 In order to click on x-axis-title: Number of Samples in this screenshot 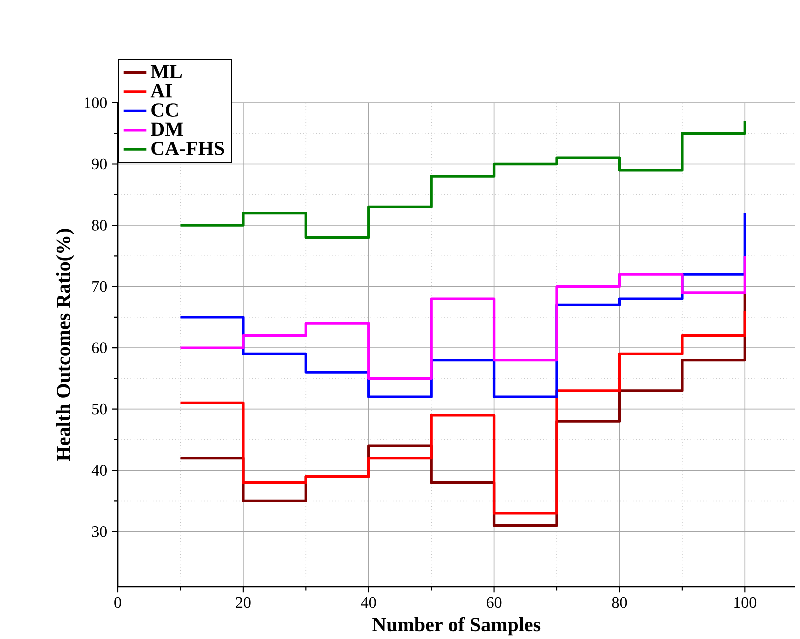, I will do `click(456, 626)`.